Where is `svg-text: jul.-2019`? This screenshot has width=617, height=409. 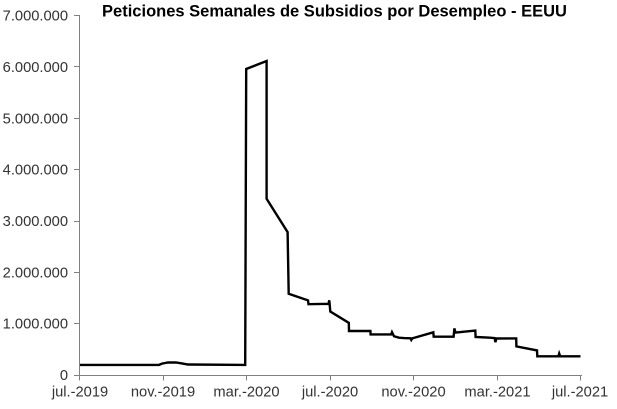
svg-text: jul.-2019 is located at coordinates (79, 393).